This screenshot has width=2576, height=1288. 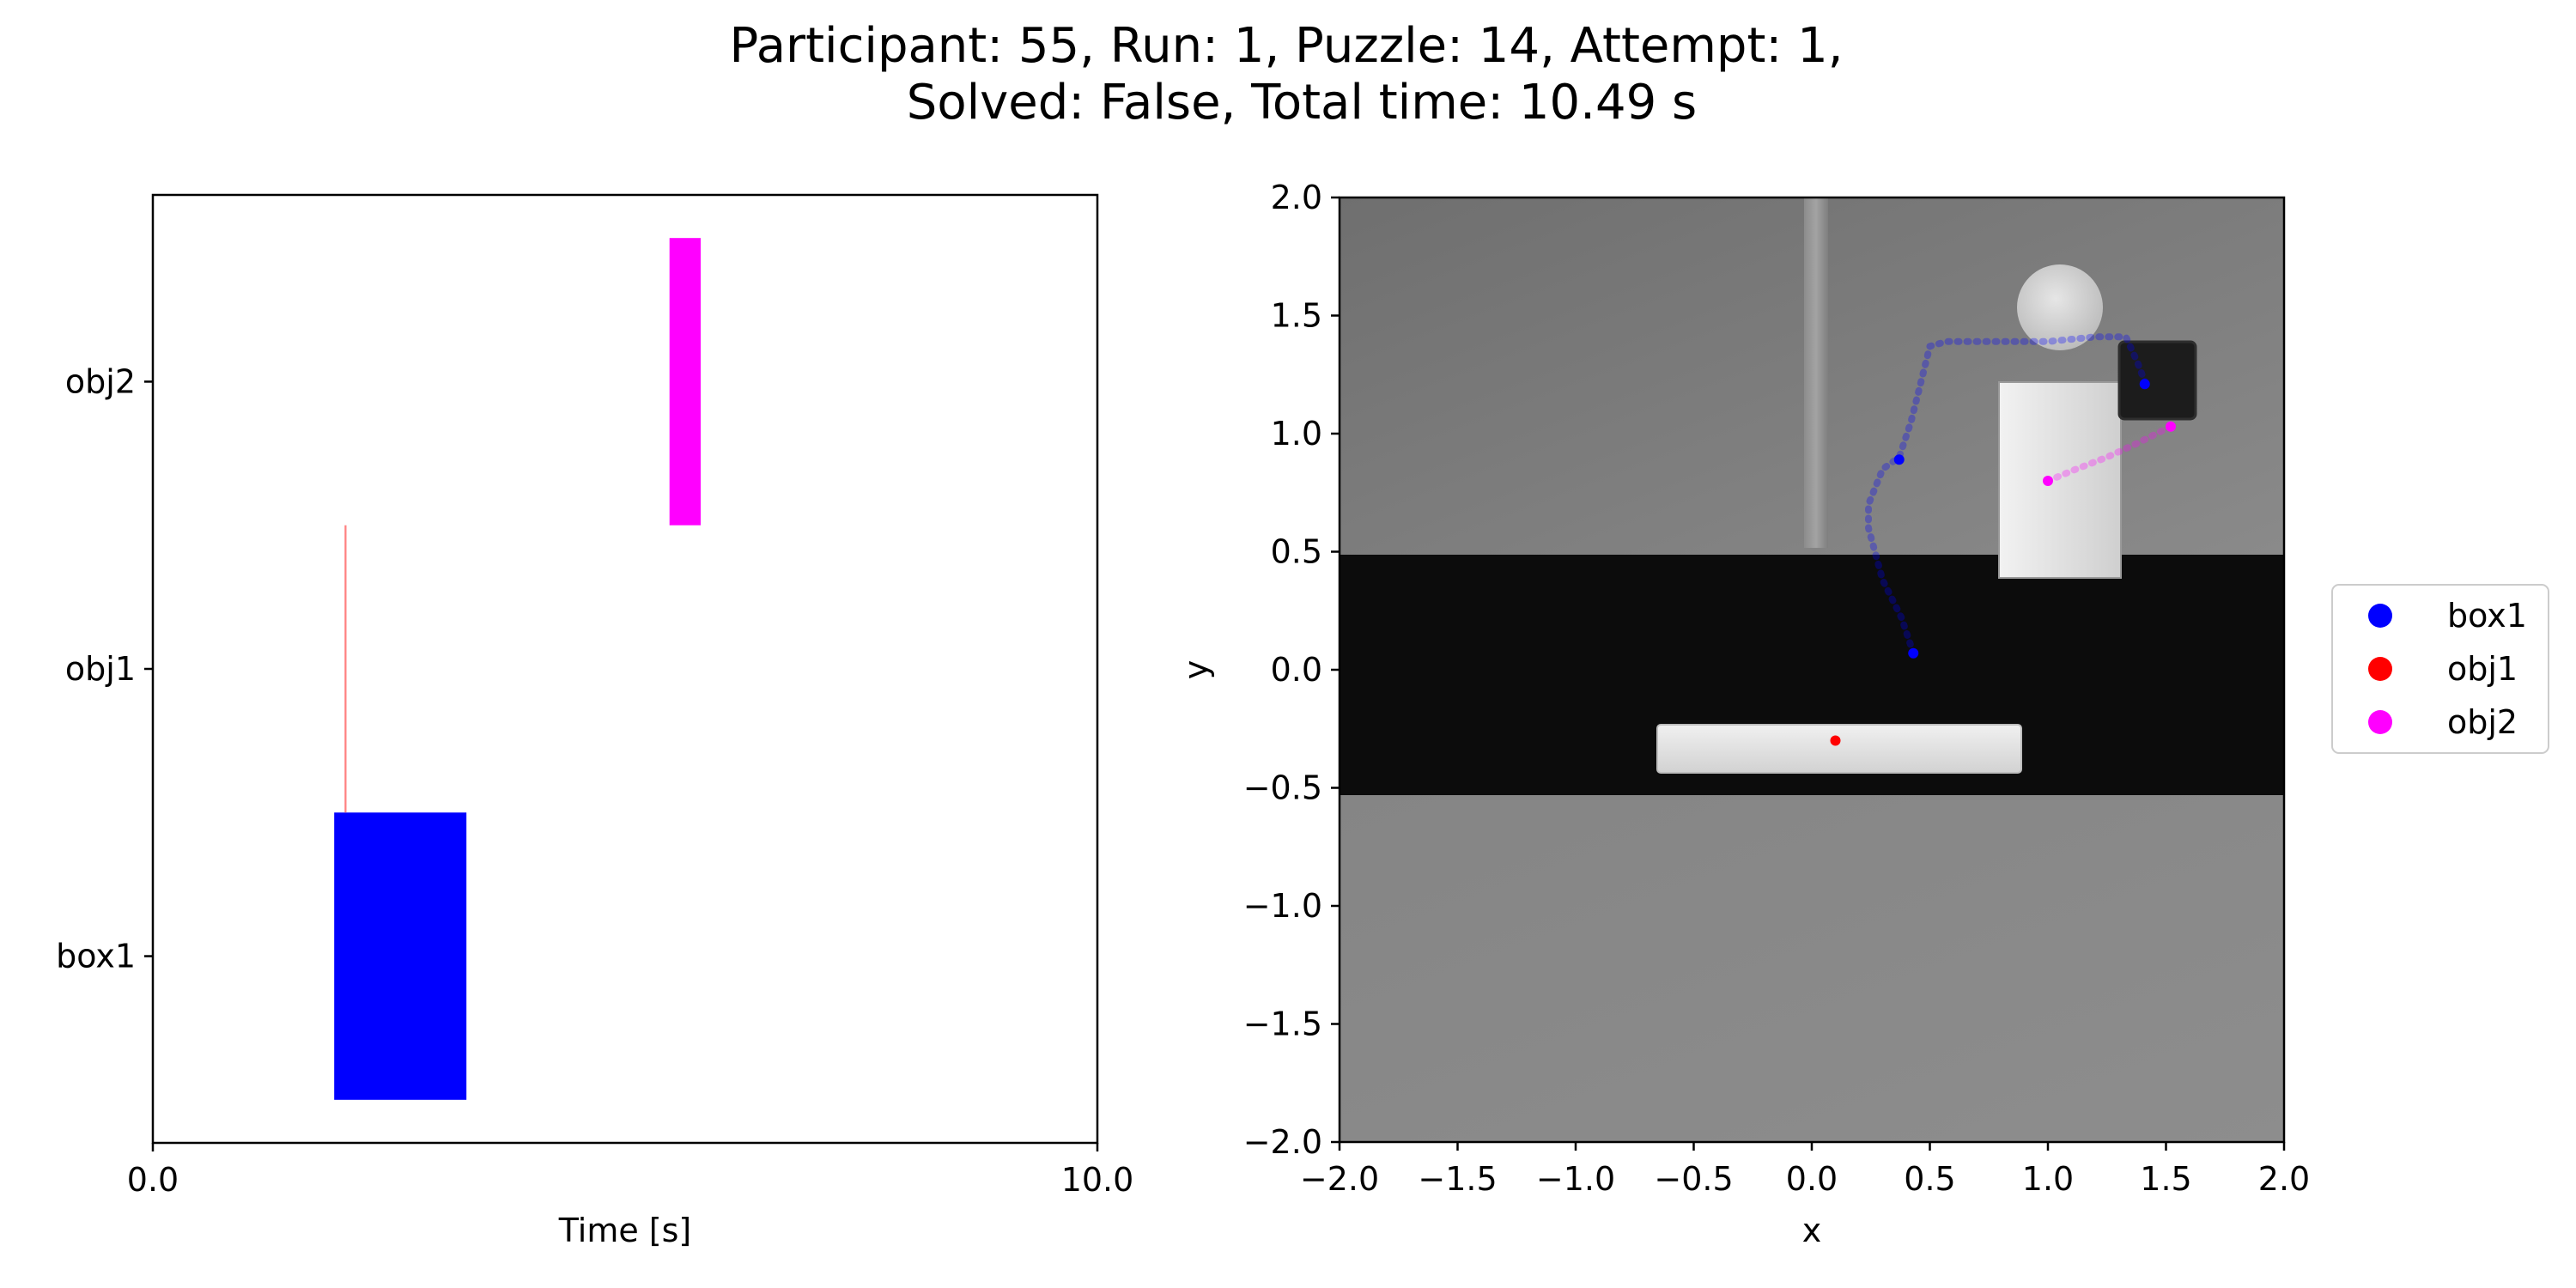 I want to click on scene-x-tick-label: 2.0, so click(x=2284, y=1179).